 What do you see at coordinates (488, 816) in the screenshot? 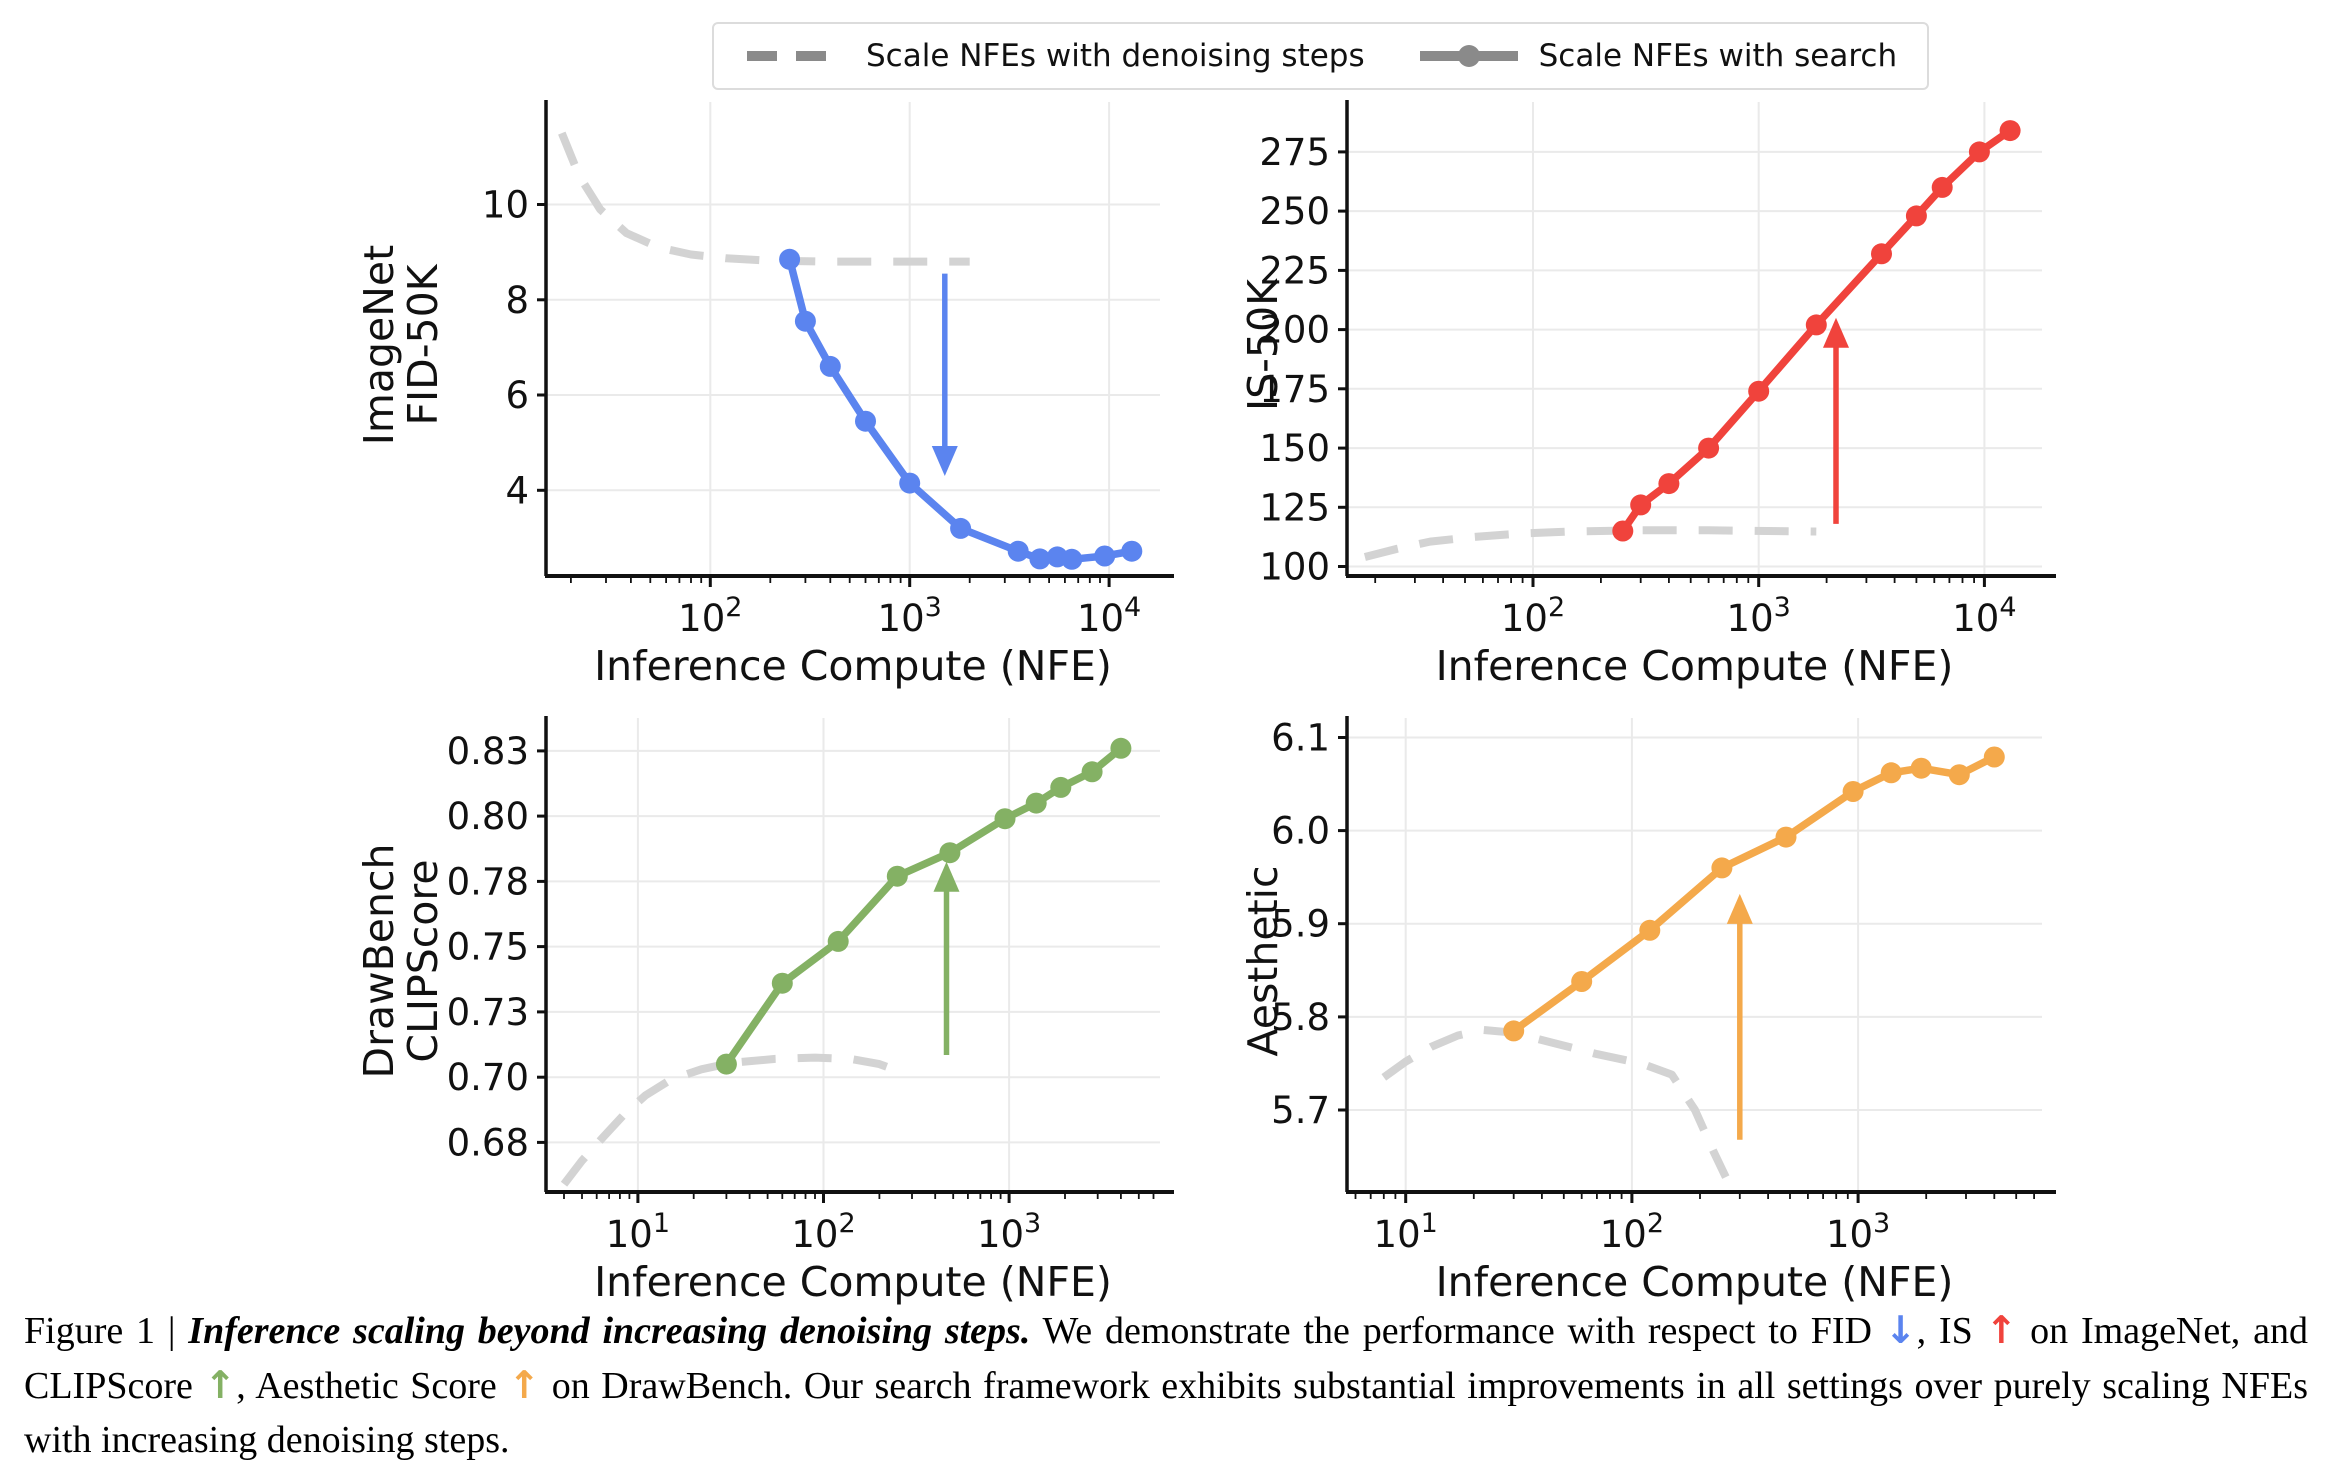
I see `y-tick-label: 0.80` at bounding box center [488, 816].